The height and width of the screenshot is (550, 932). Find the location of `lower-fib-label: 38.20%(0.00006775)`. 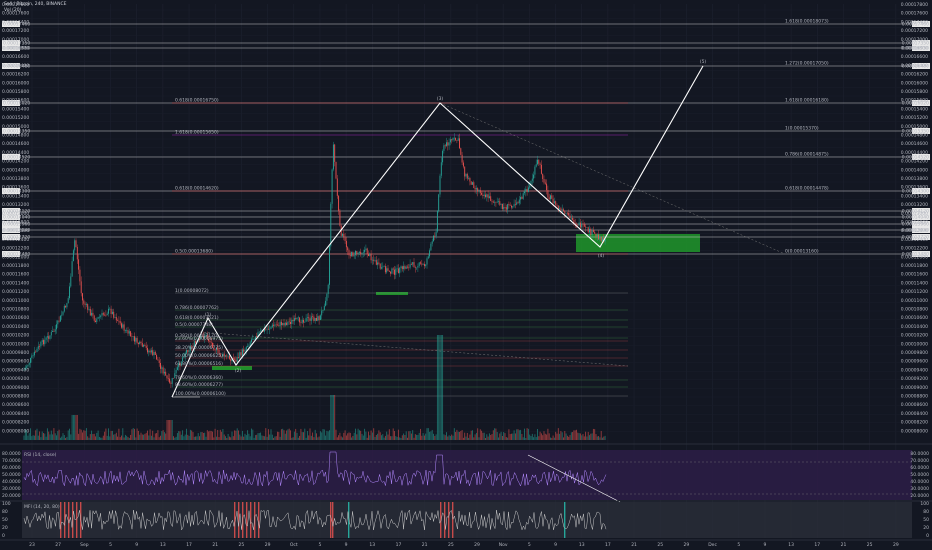

lower-fib-label: 38.20%(0.00006775) is located at coordinates (199, 348).